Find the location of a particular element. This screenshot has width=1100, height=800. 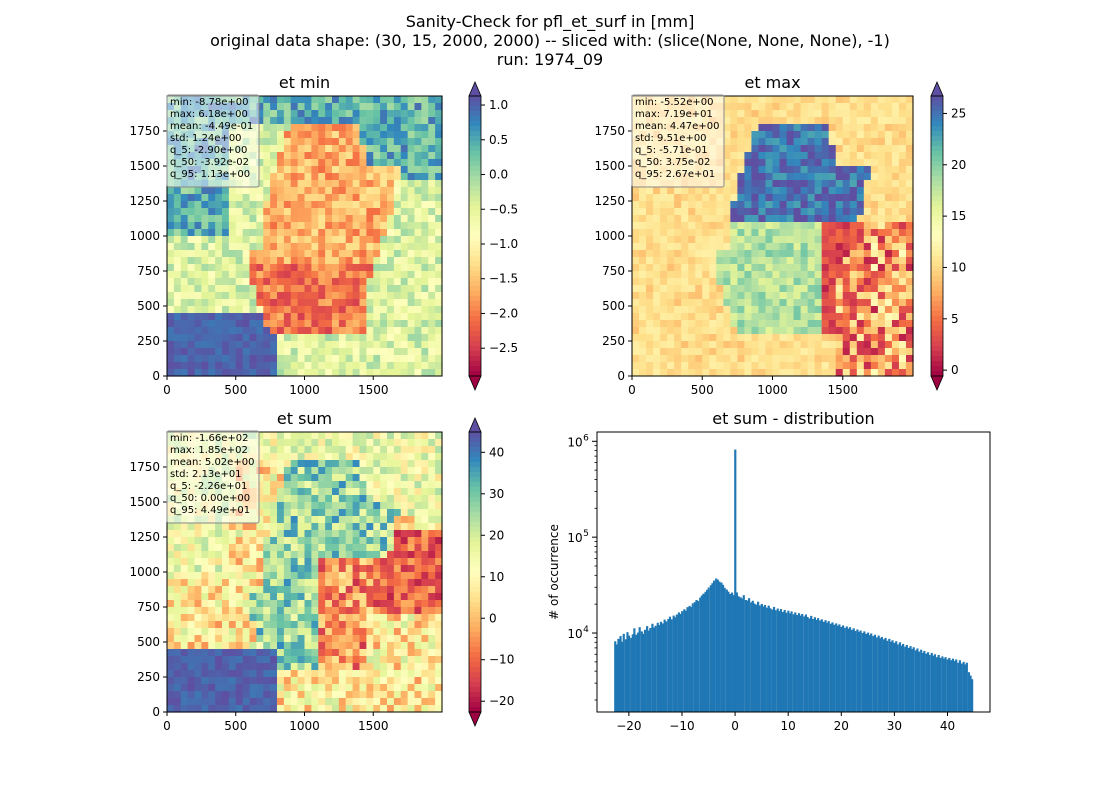

et-max-colorbar-tick-label: 25 is located at coordinates (958, 113).